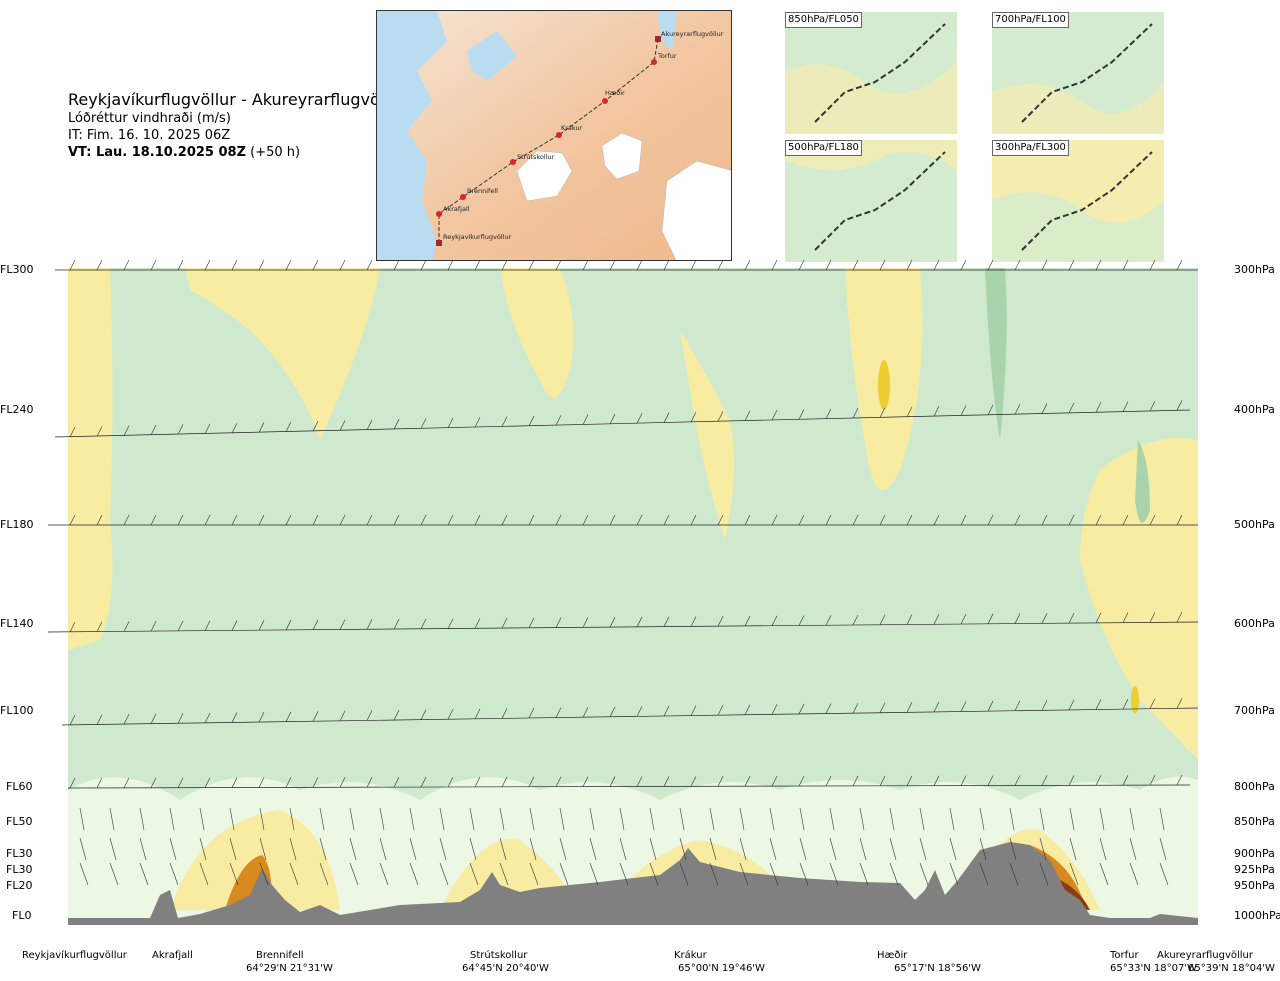 This screenshot has height=981, width=1280. What do you see at coordinates (871, 73) in the screenshot?
I see `thumbnail-850: 850hPa/FL050` at bounding box center [871, 73].